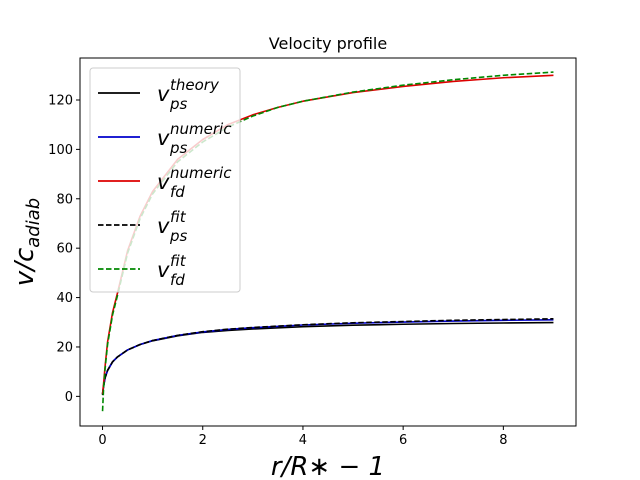 Image resolution: width=640 pixels, height=480 pixels. What do you see at coordinates (102, 440) in the screenshot?
I see `x-tick-label: 0` at bounding box center [102, 440].